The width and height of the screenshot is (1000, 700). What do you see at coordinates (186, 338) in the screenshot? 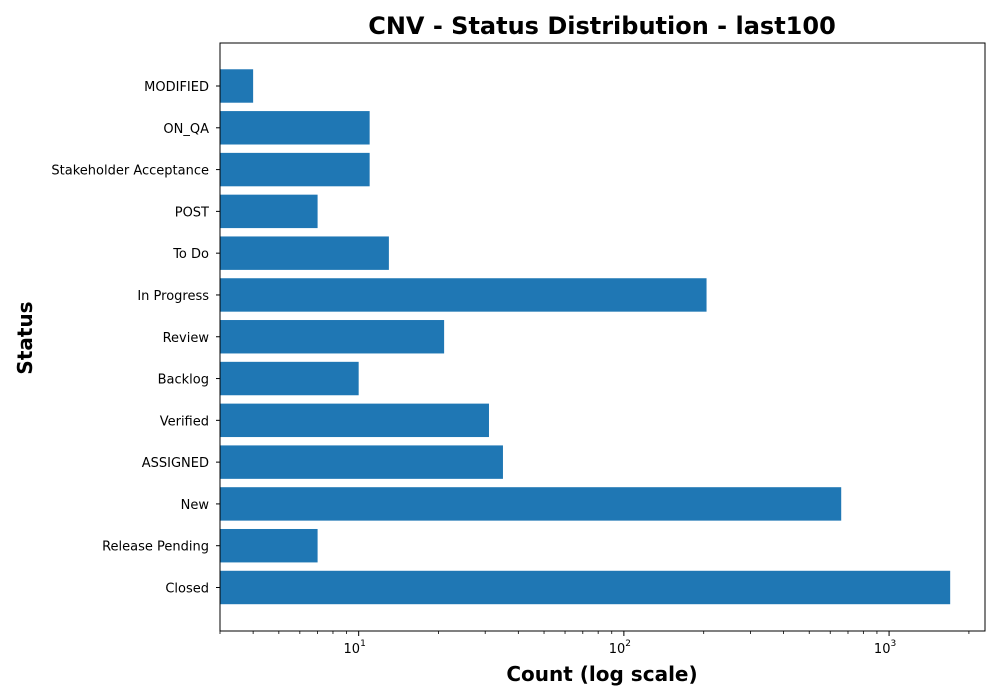
I see `y-tick-label-review: Review` at bounding box center [186, 338].